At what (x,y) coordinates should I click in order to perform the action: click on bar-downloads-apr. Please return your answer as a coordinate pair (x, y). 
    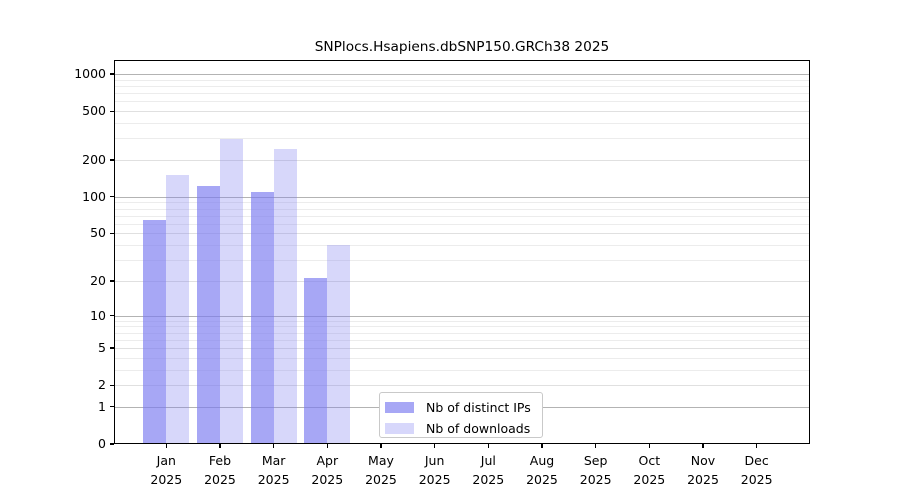
    Looking at the image, I should click on (339, 344).